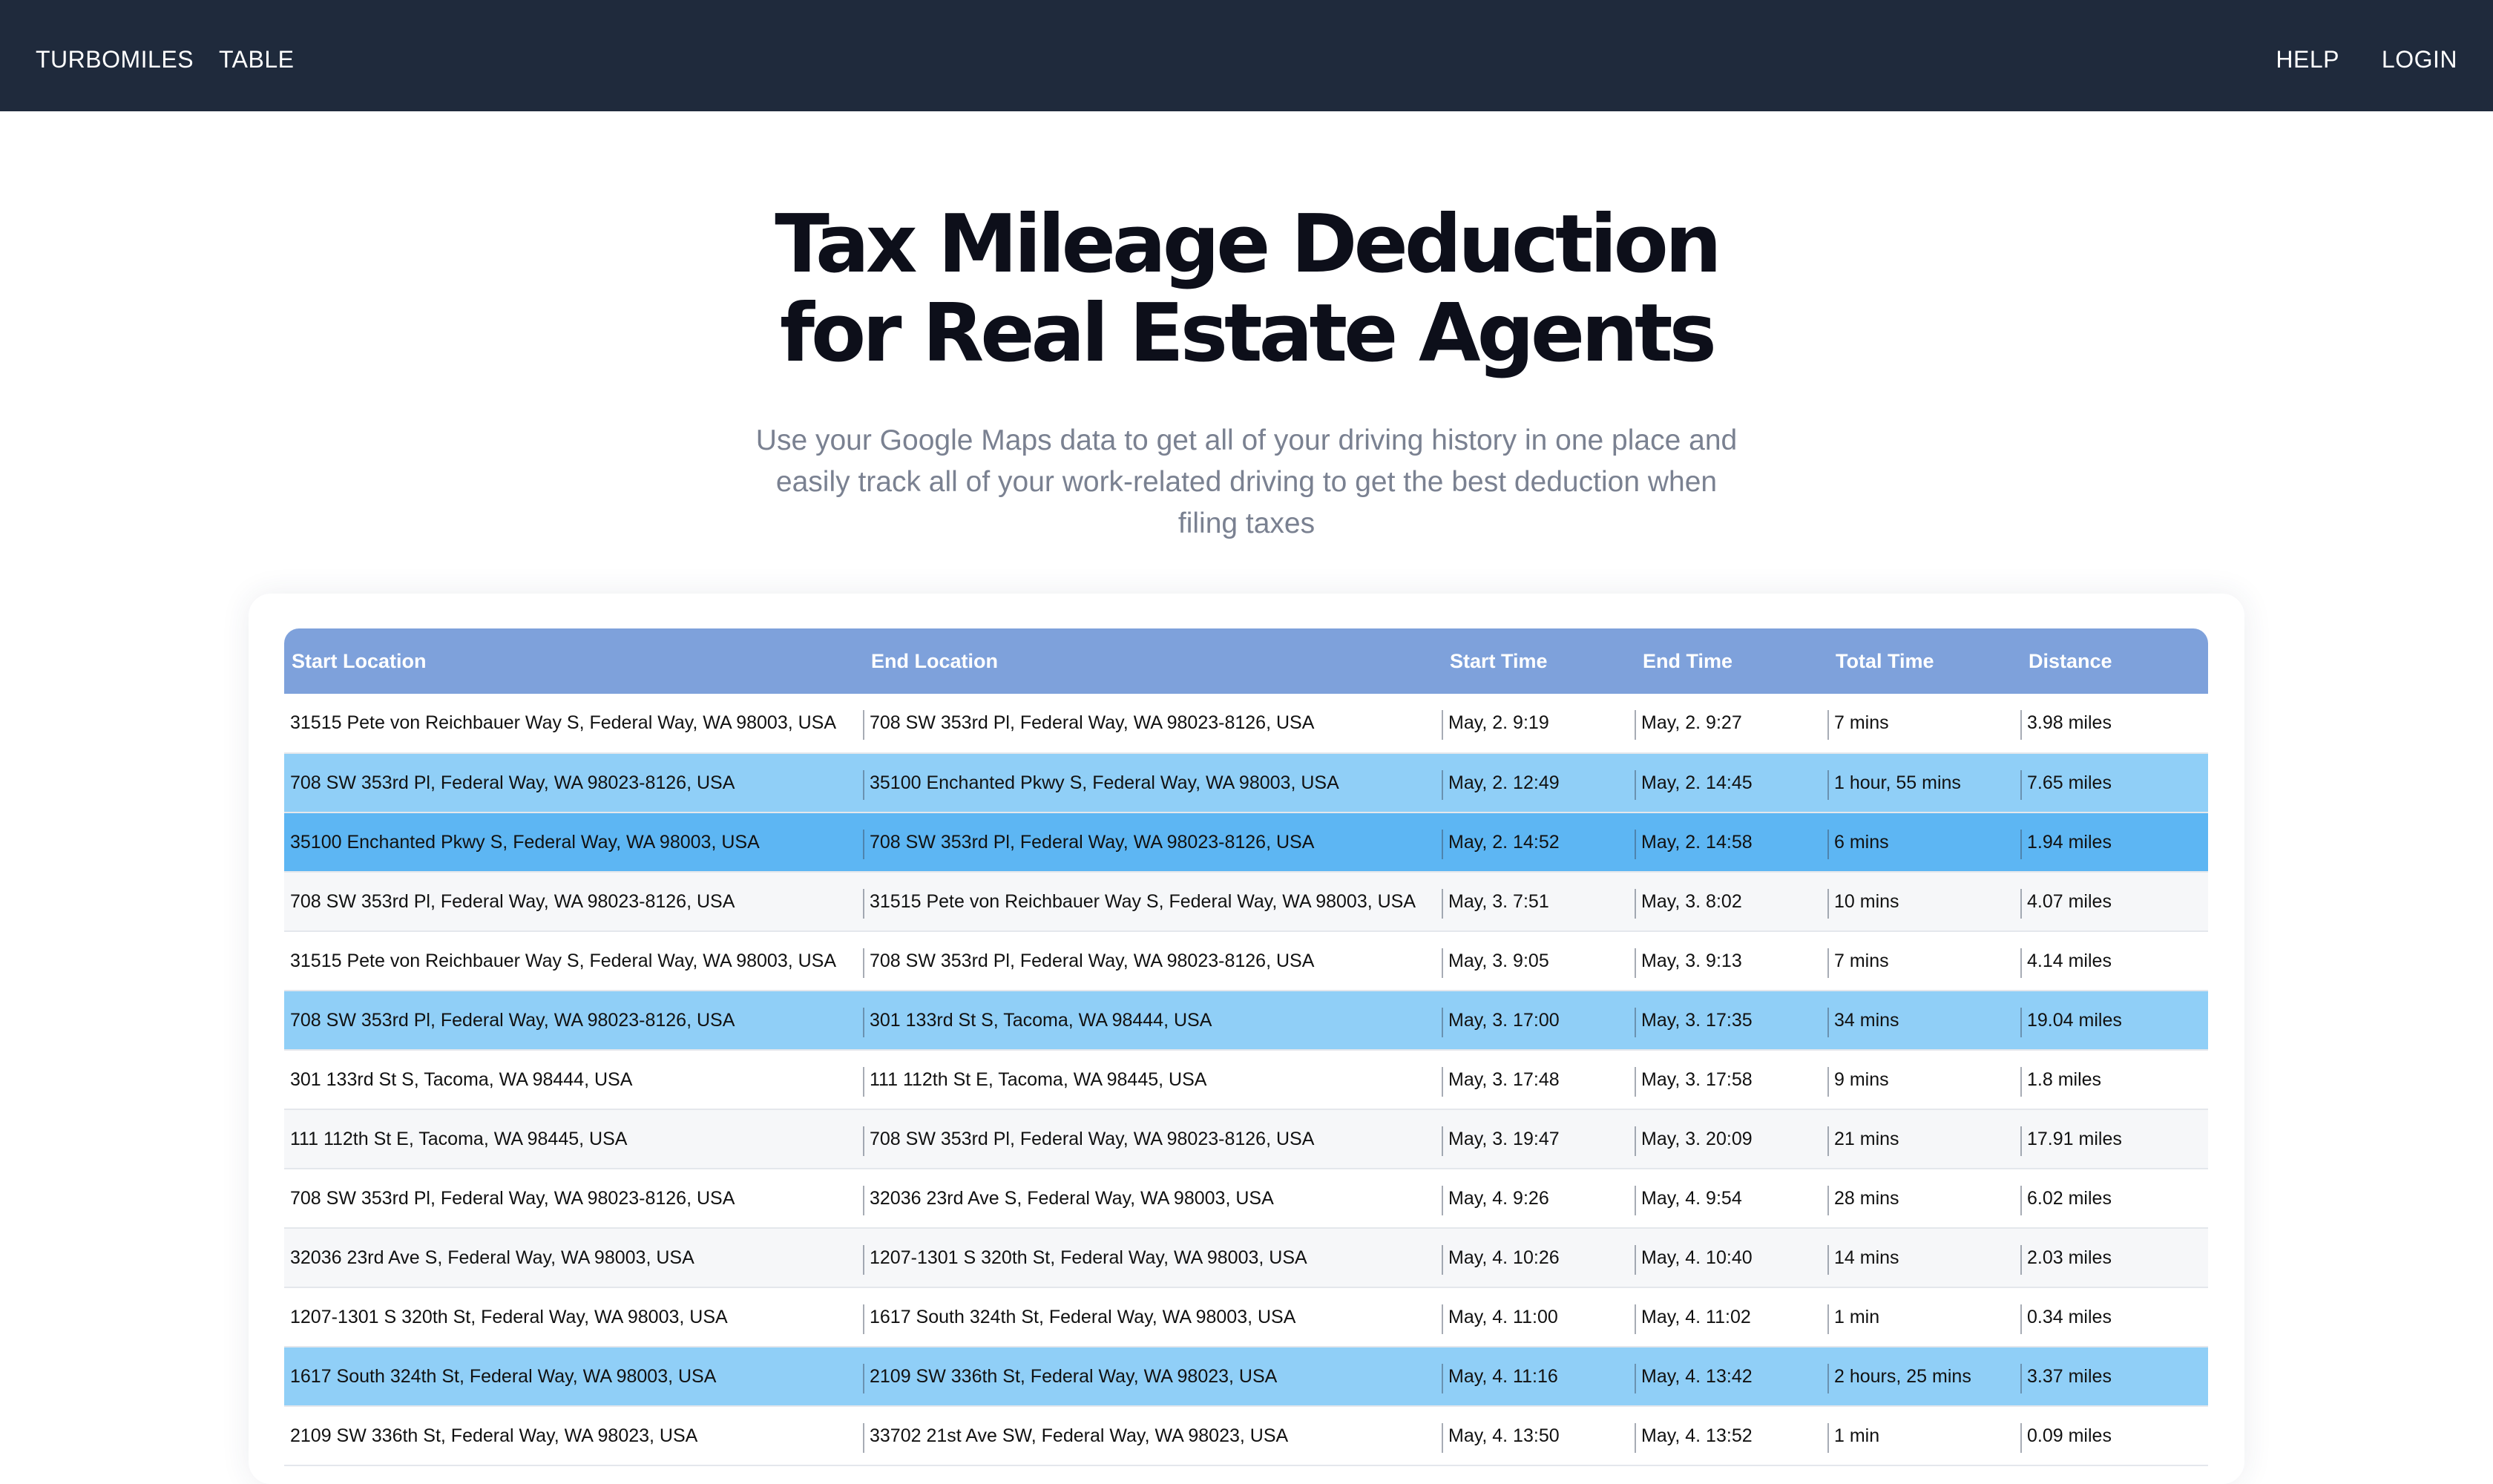 The width and height of the screenshot is (2493, 1484). Describe the element at coordinates (2419, 59) in the screenshot. I see `nav-link-login: LOGIN` at that location.